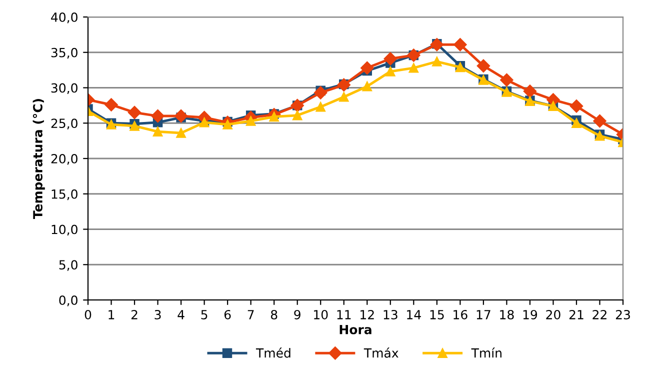 This screenshot has width=659, height=388. Describe the element at coordinates (553, 315) in the screenshot. I see `x-tick-label: 20` at that location.